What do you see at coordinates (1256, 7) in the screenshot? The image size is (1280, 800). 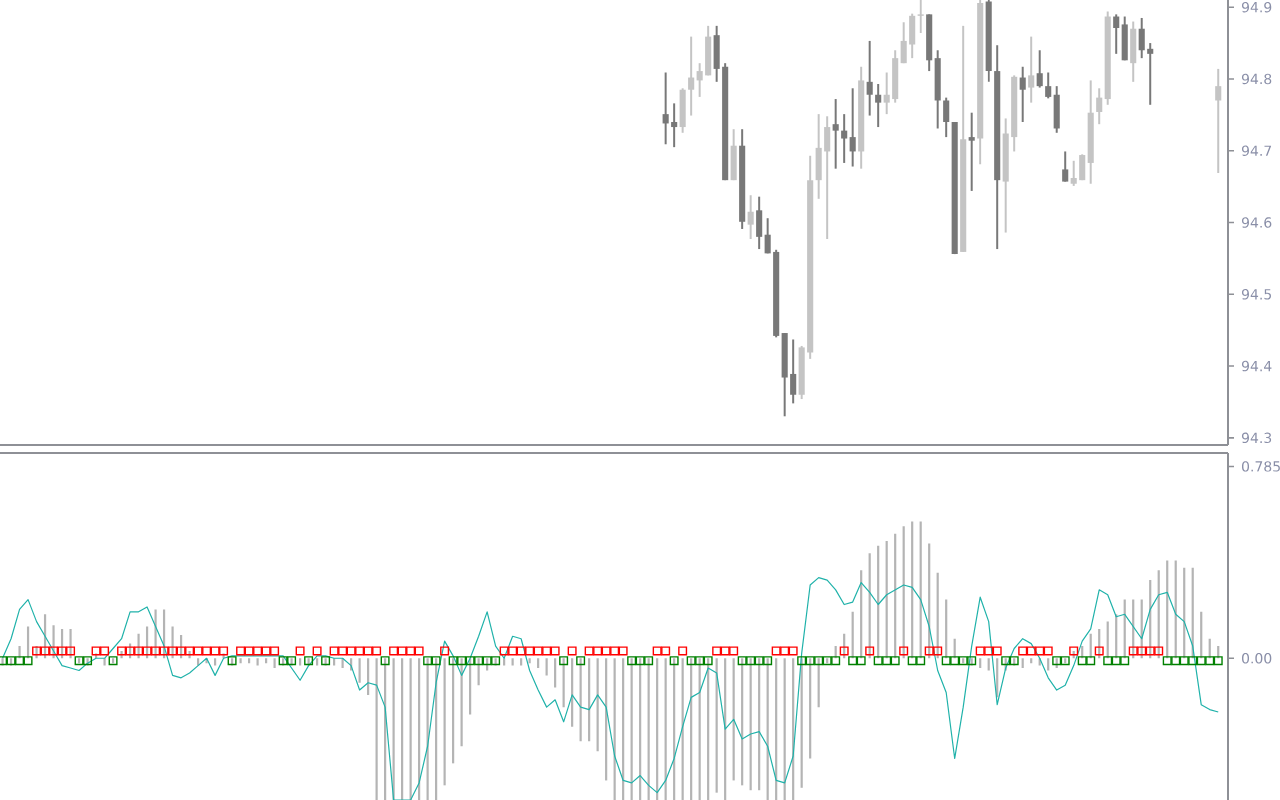 I see `y-tick-label: 94.9` at bounding box center [1256, 7].